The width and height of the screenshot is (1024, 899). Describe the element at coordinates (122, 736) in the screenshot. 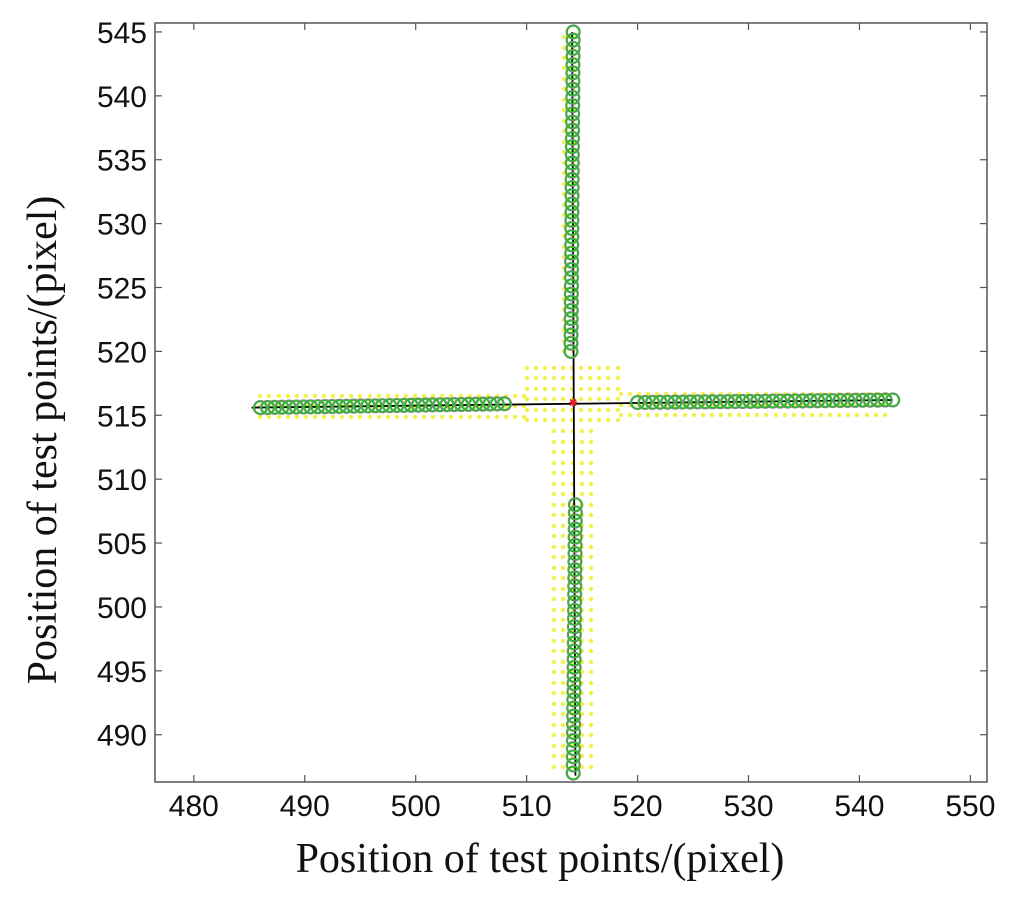

I see `y-tick-label: 490` at that location.